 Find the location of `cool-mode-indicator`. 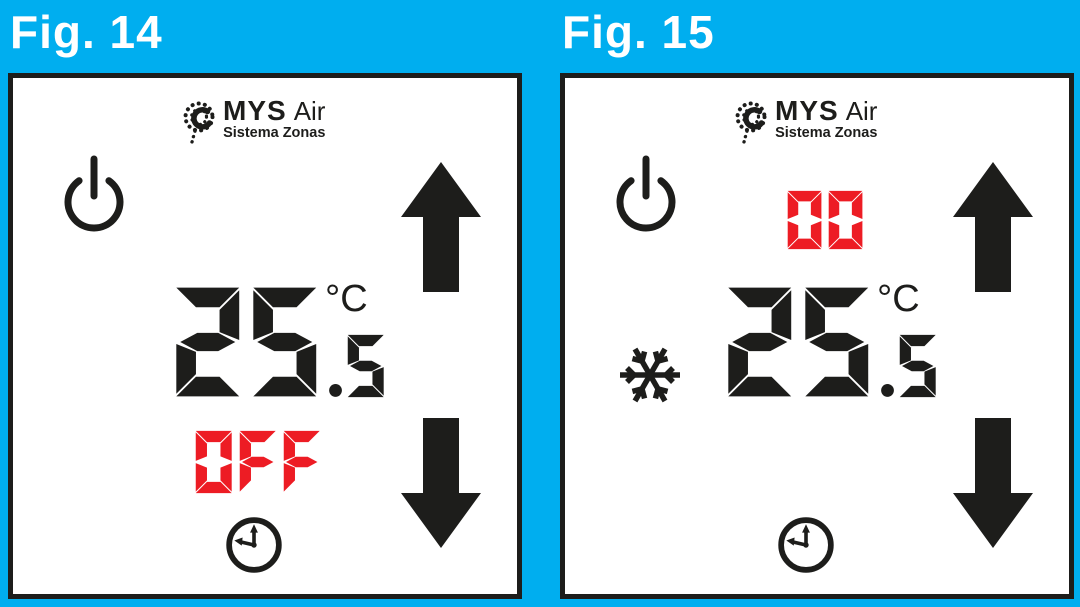

cool-mode-indicator is located at coordinates (650, 375).